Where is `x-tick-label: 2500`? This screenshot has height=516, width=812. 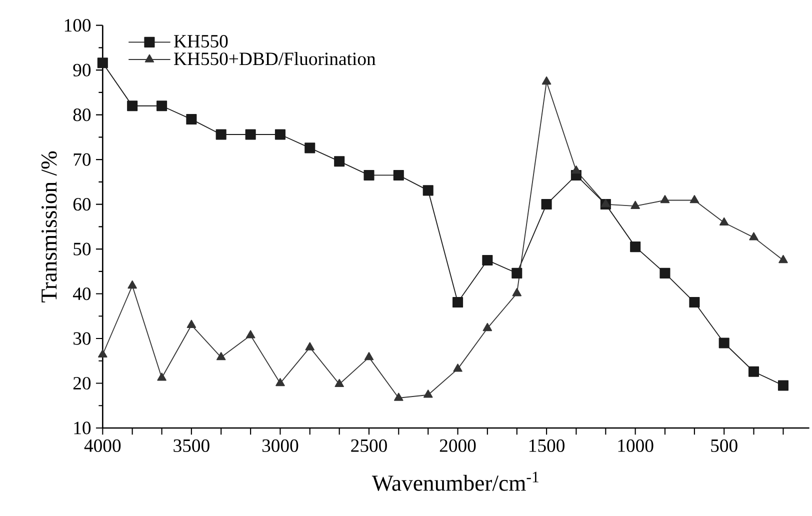 x-tick-label: 2500 is located at coordinates (369, 445).